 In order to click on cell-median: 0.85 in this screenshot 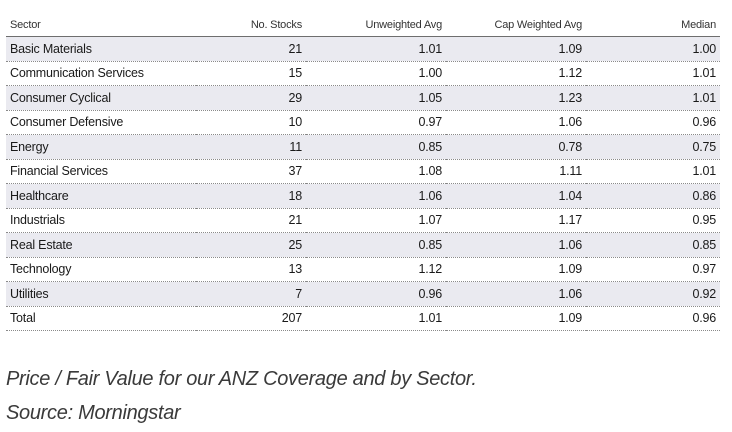, I will do `click(653, 245)`.